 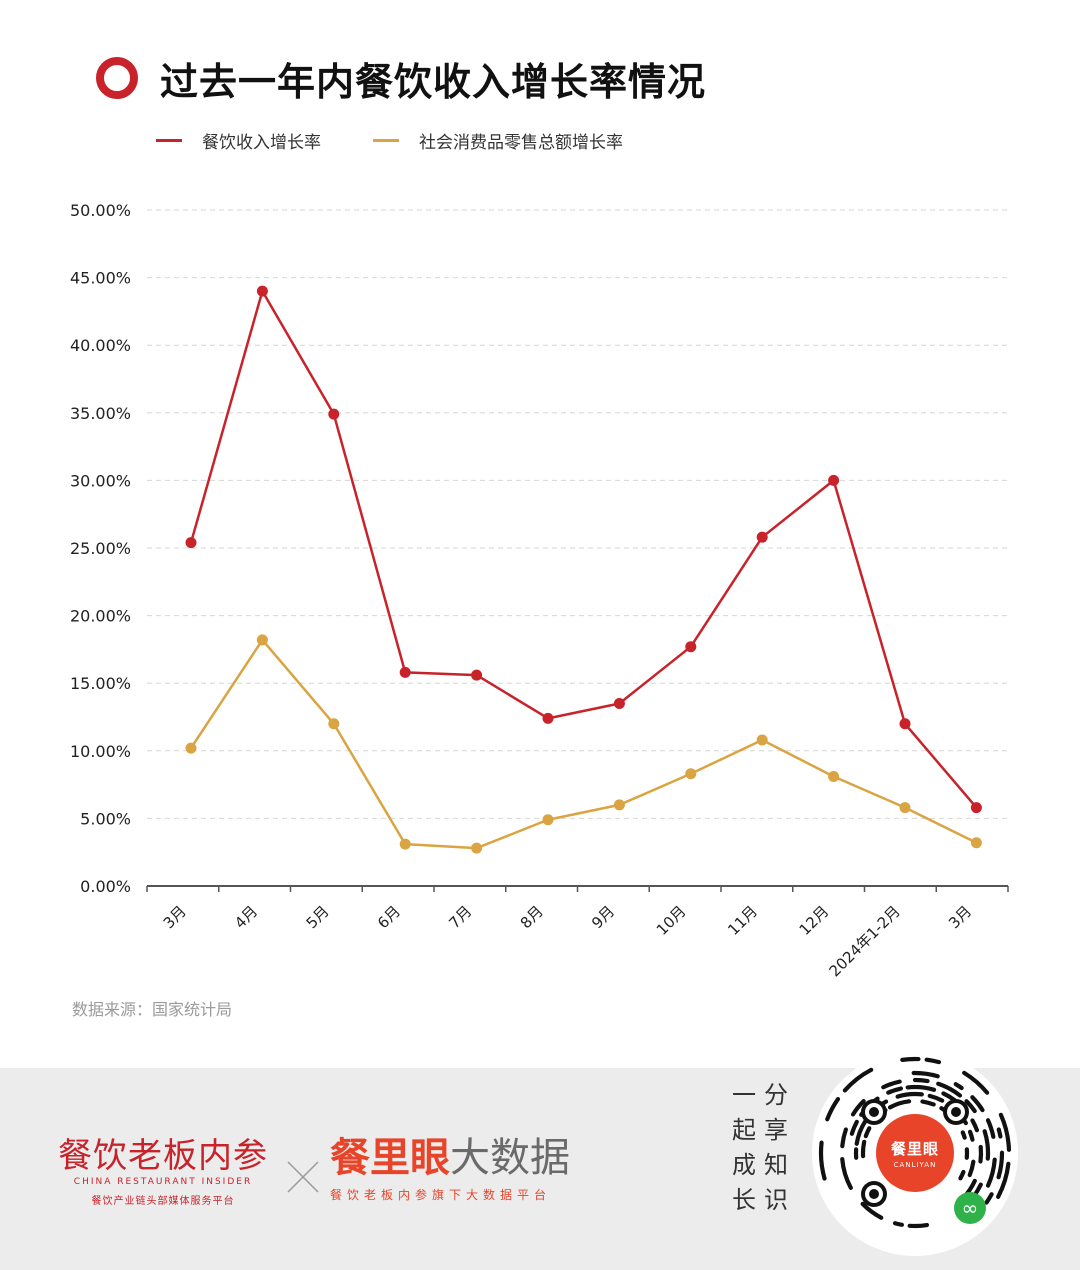 I want to click on x-tick-label: 2024年1-2月, so click(x=865, y=941).